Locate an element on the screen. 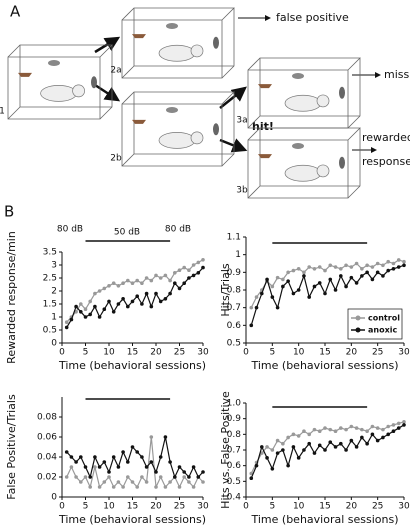 Image resolution: width=410 pixels, height=530 pixels. x-tick-label: 25 is located at coordinates (179, 507).